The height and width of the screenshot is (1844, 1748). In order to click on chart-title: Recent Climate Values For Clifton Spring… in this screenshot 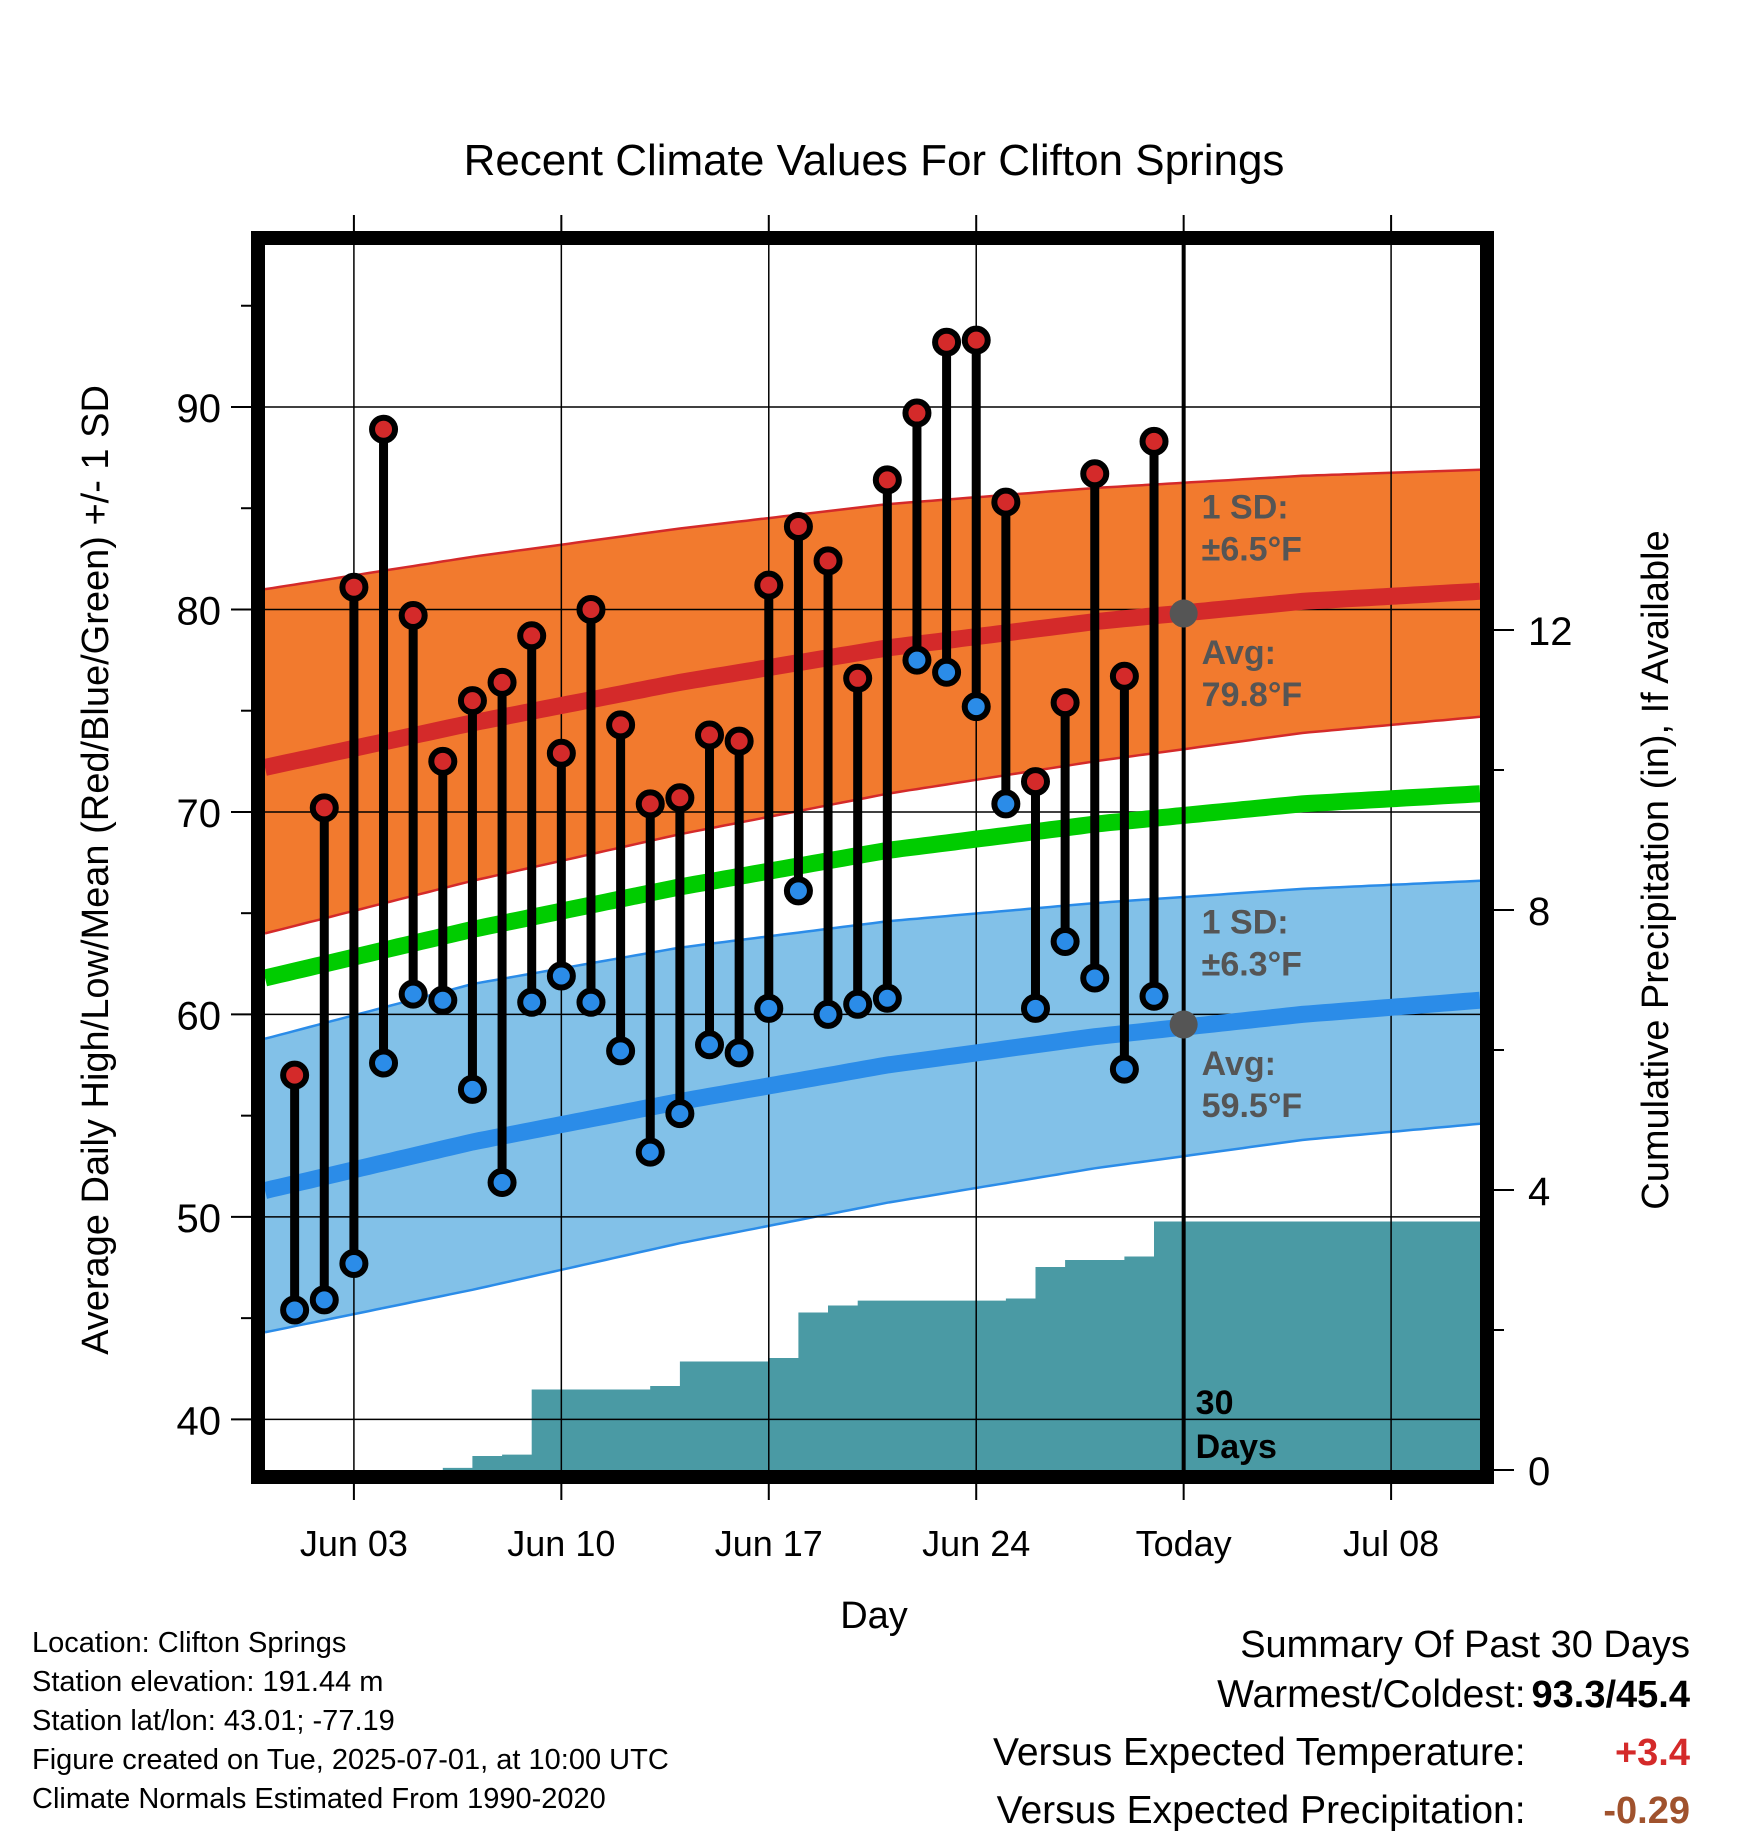, I will do `click(874, 160)`.